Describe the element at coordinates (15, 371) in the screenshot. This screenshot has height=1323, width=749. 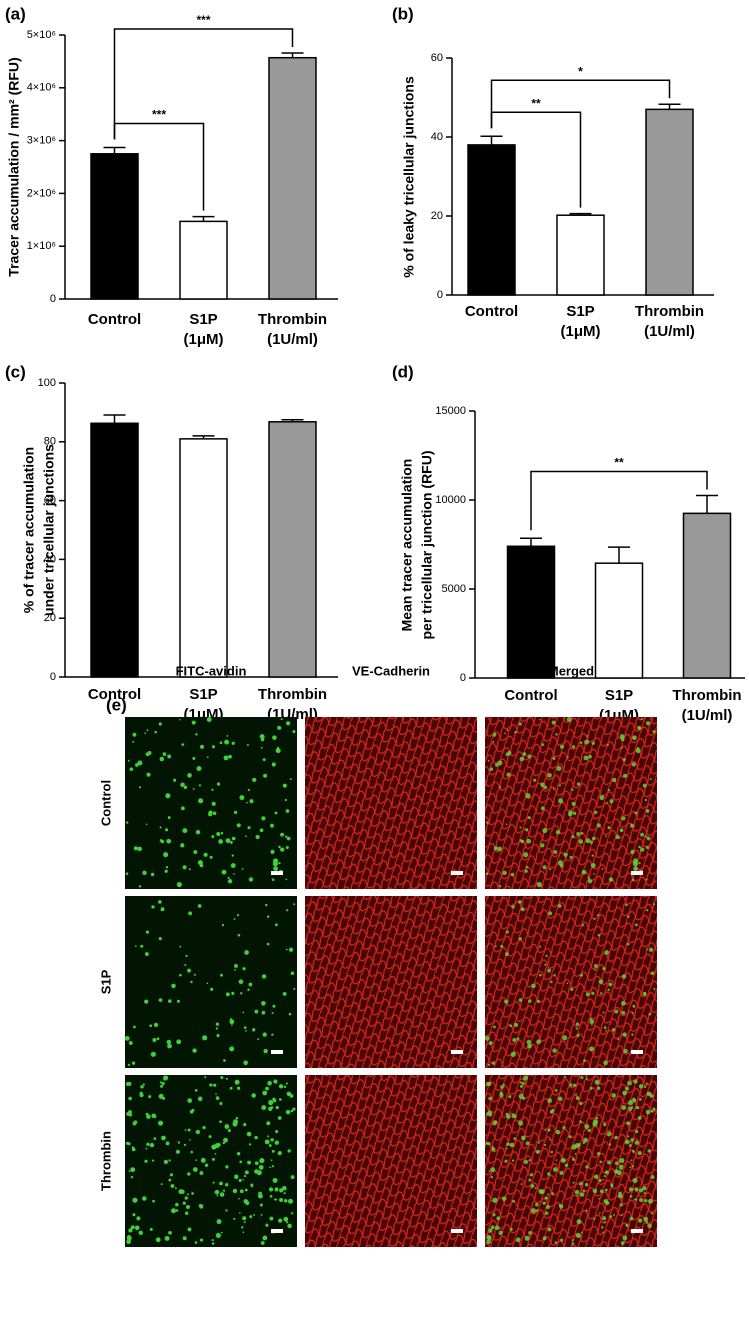
I see `panel-label: (c)` at that location.